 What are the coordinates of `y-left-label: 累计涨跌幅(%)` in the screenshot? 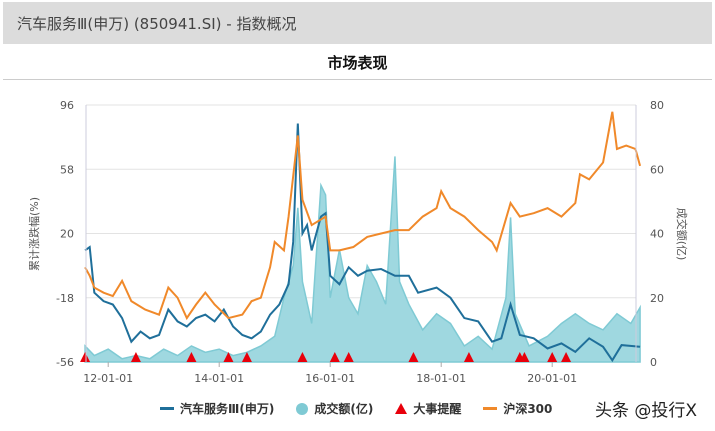 It's located at (34, 234).